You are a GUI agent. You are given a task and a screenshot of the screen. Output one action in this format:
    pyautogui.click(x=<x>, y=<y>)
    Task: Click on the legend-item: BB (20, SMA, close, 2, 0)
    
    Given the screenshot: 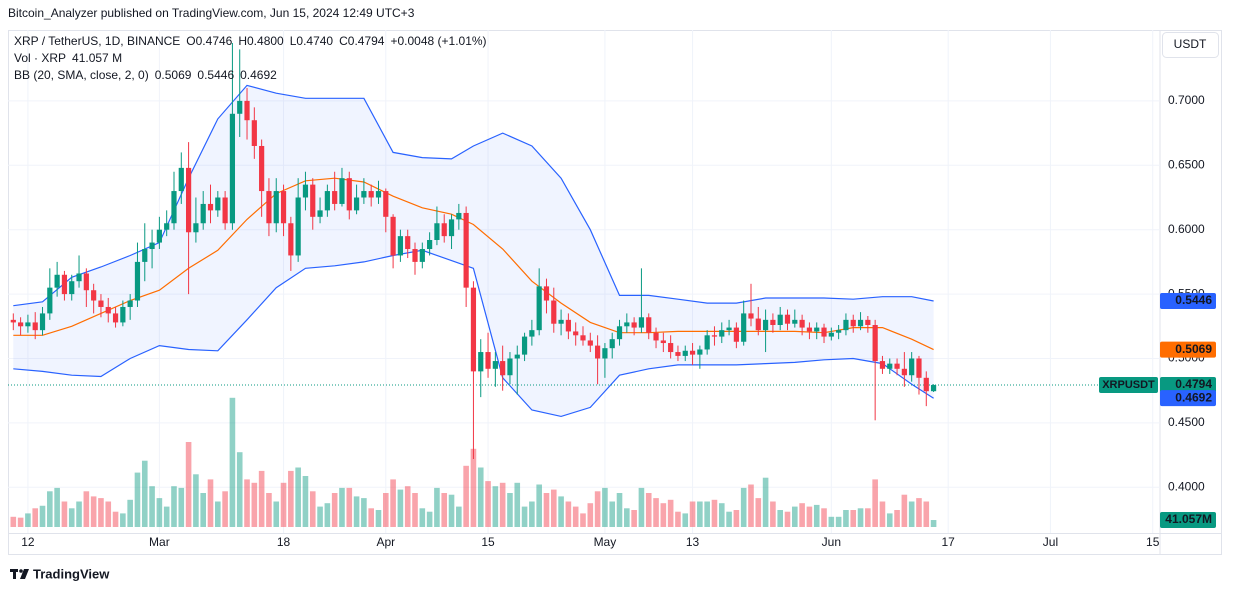 What is the action you would take?
    pyautogui.click(x=81, y=75)
    